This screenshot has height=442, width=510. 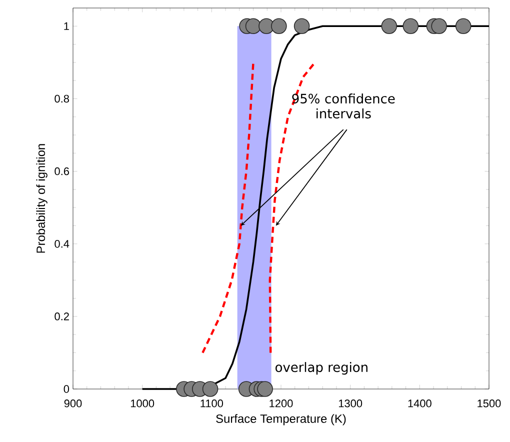 What do you see at coordinates (61, 98) in the screenshot?
I see `y-tick-label: 0.8` at bounding box center [61, 98].